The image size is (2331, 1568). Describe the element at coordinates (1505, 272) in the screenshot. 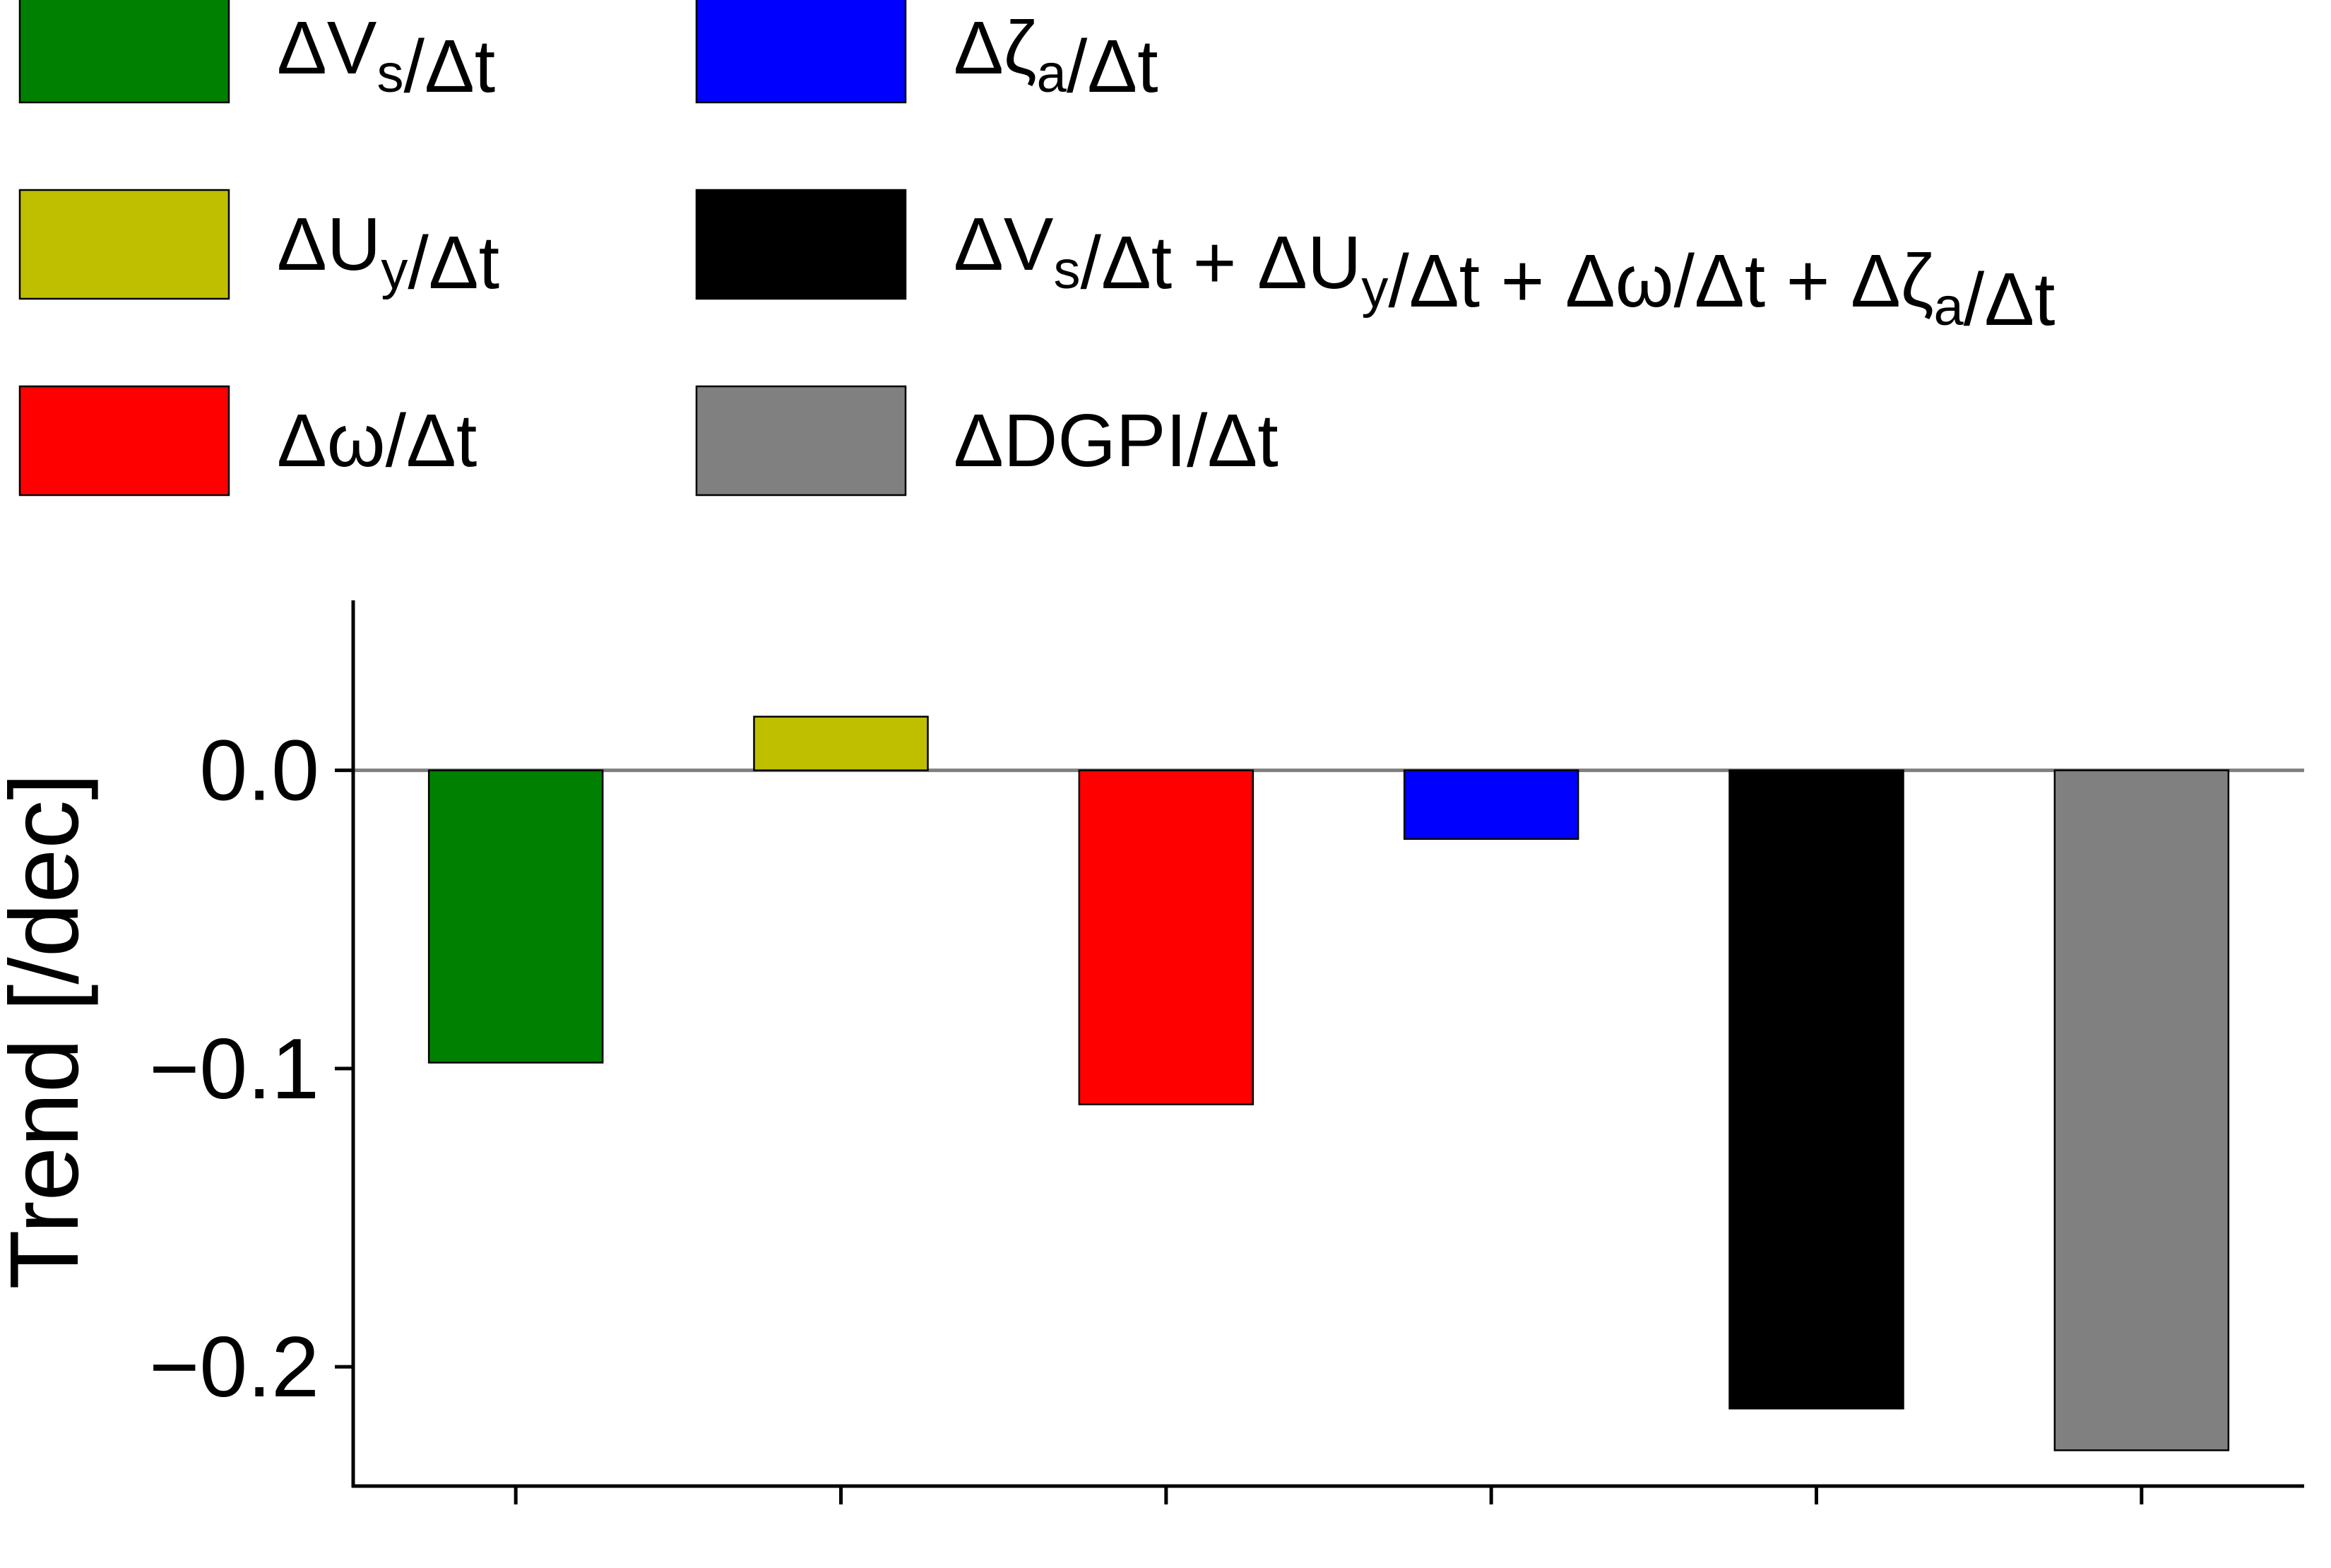

I see `legend-label: ΔVs/Δt + ΔUy/Δt + Δω/Δt + Δζa/Δt` at that location.